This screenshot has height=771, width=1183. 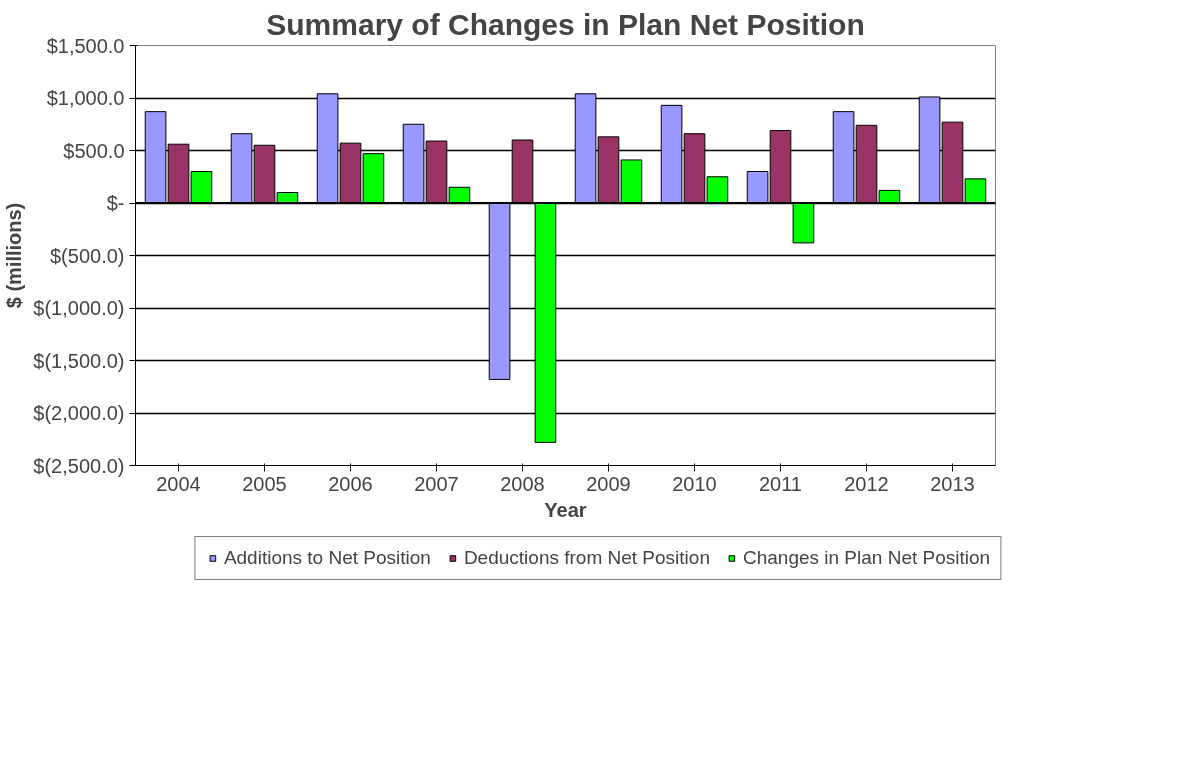 I want to click on y-tick-label: $500.0, so click(x=94, y=150).